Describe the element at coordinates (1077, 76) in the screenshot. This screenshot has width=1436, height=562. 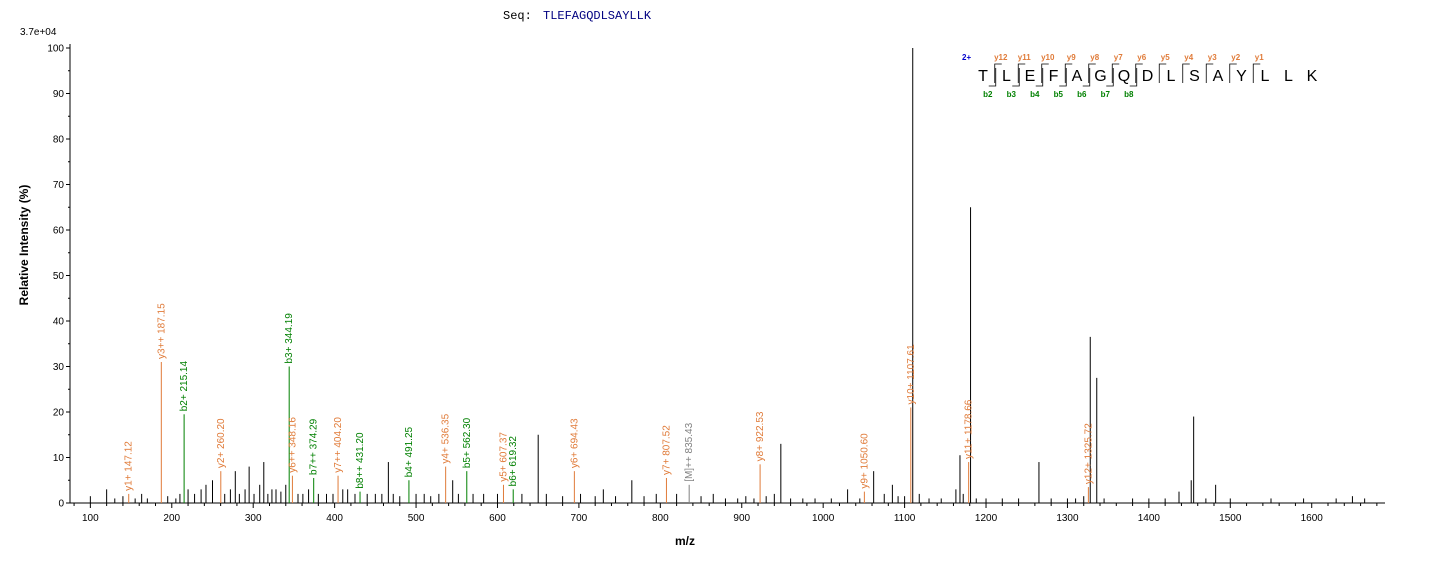
I see `sequence-residue: A` at that location.